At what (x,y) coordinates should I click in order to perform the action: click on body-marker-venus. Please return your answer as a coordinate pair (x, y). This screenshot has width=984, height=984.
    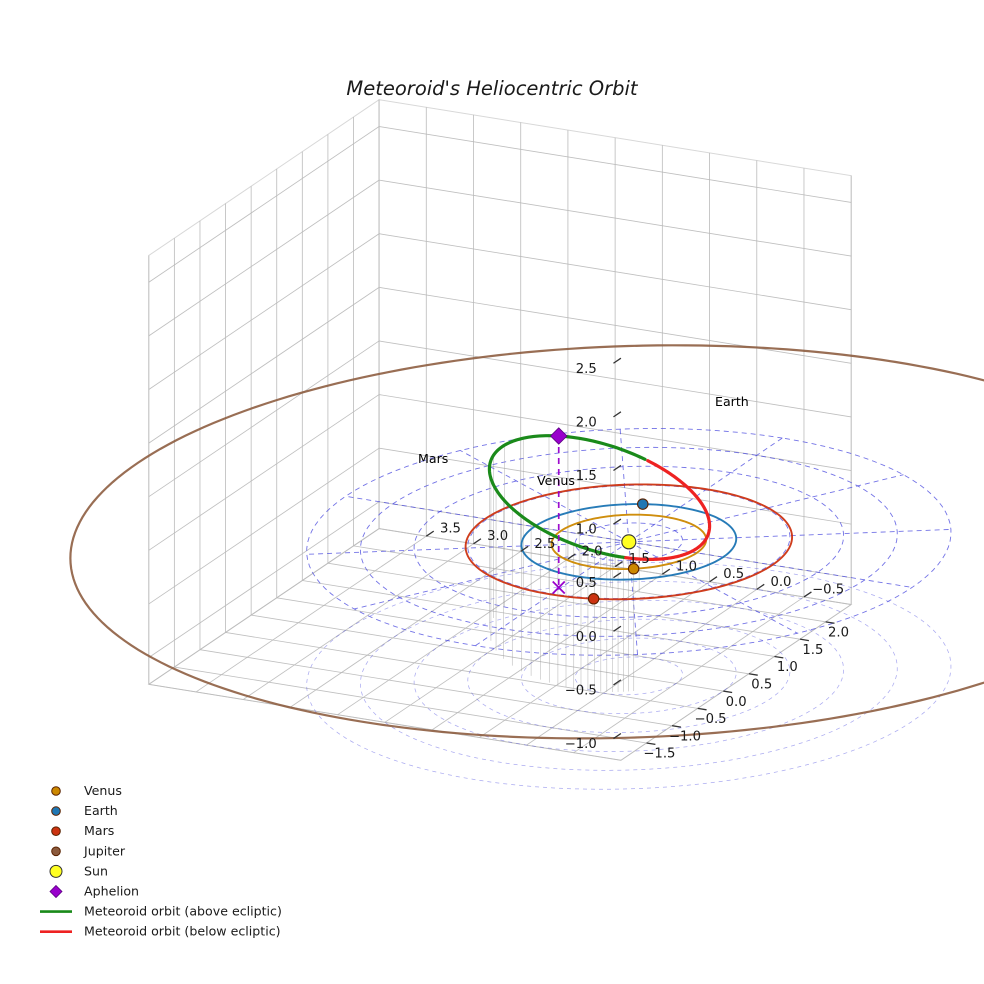
    Looking at the image, I should click on (633, 569).